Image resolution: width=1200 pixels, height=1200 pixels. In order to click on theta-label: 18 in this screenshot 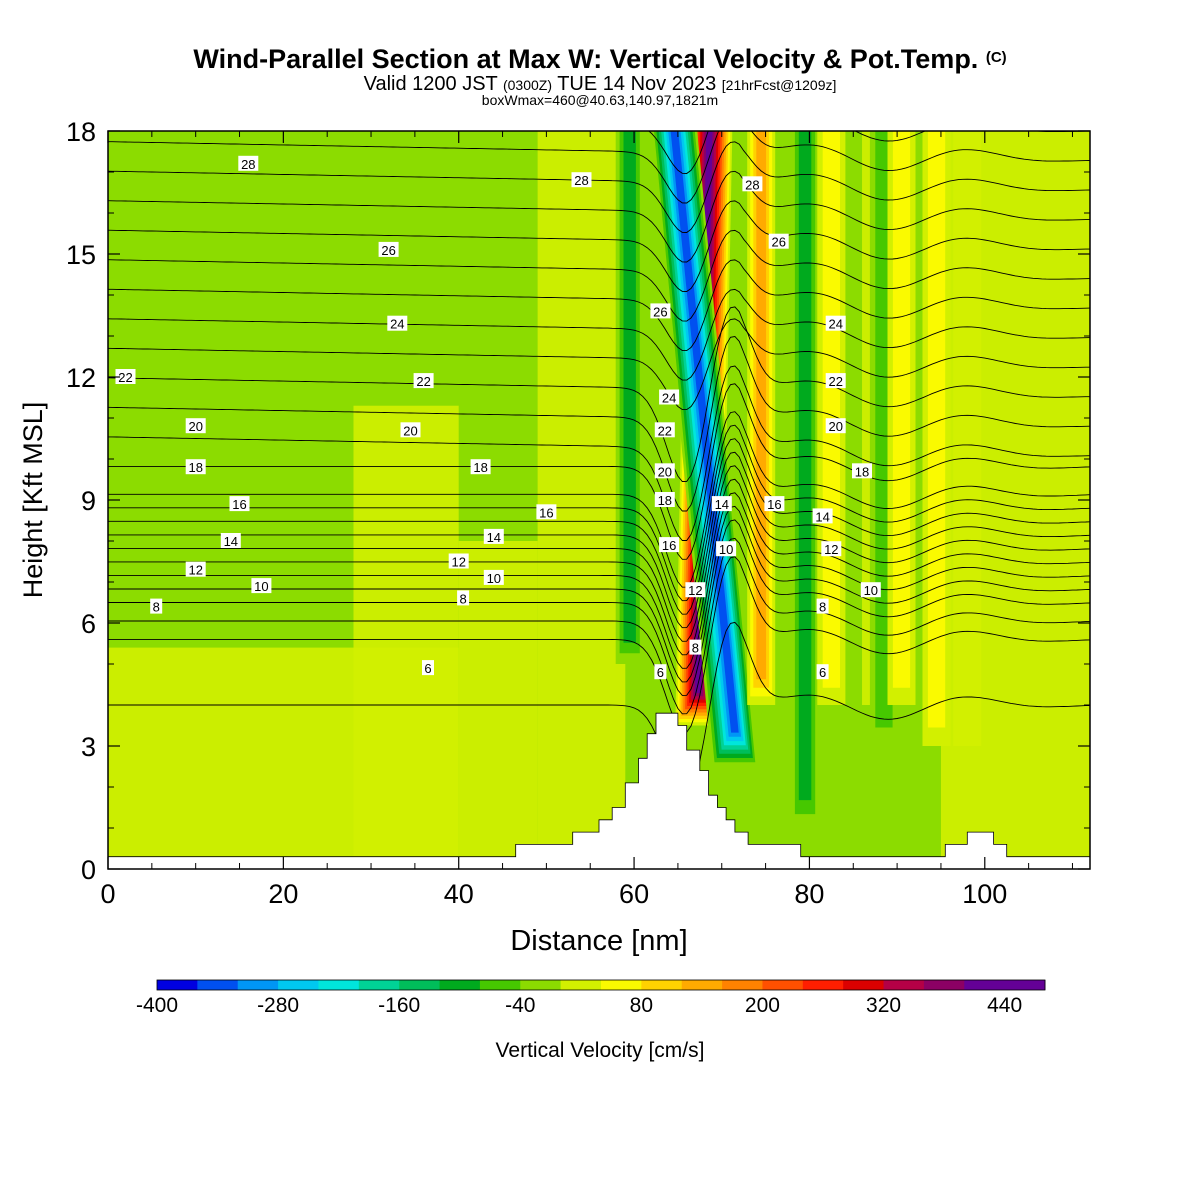, I will do `click(195, 467)`.